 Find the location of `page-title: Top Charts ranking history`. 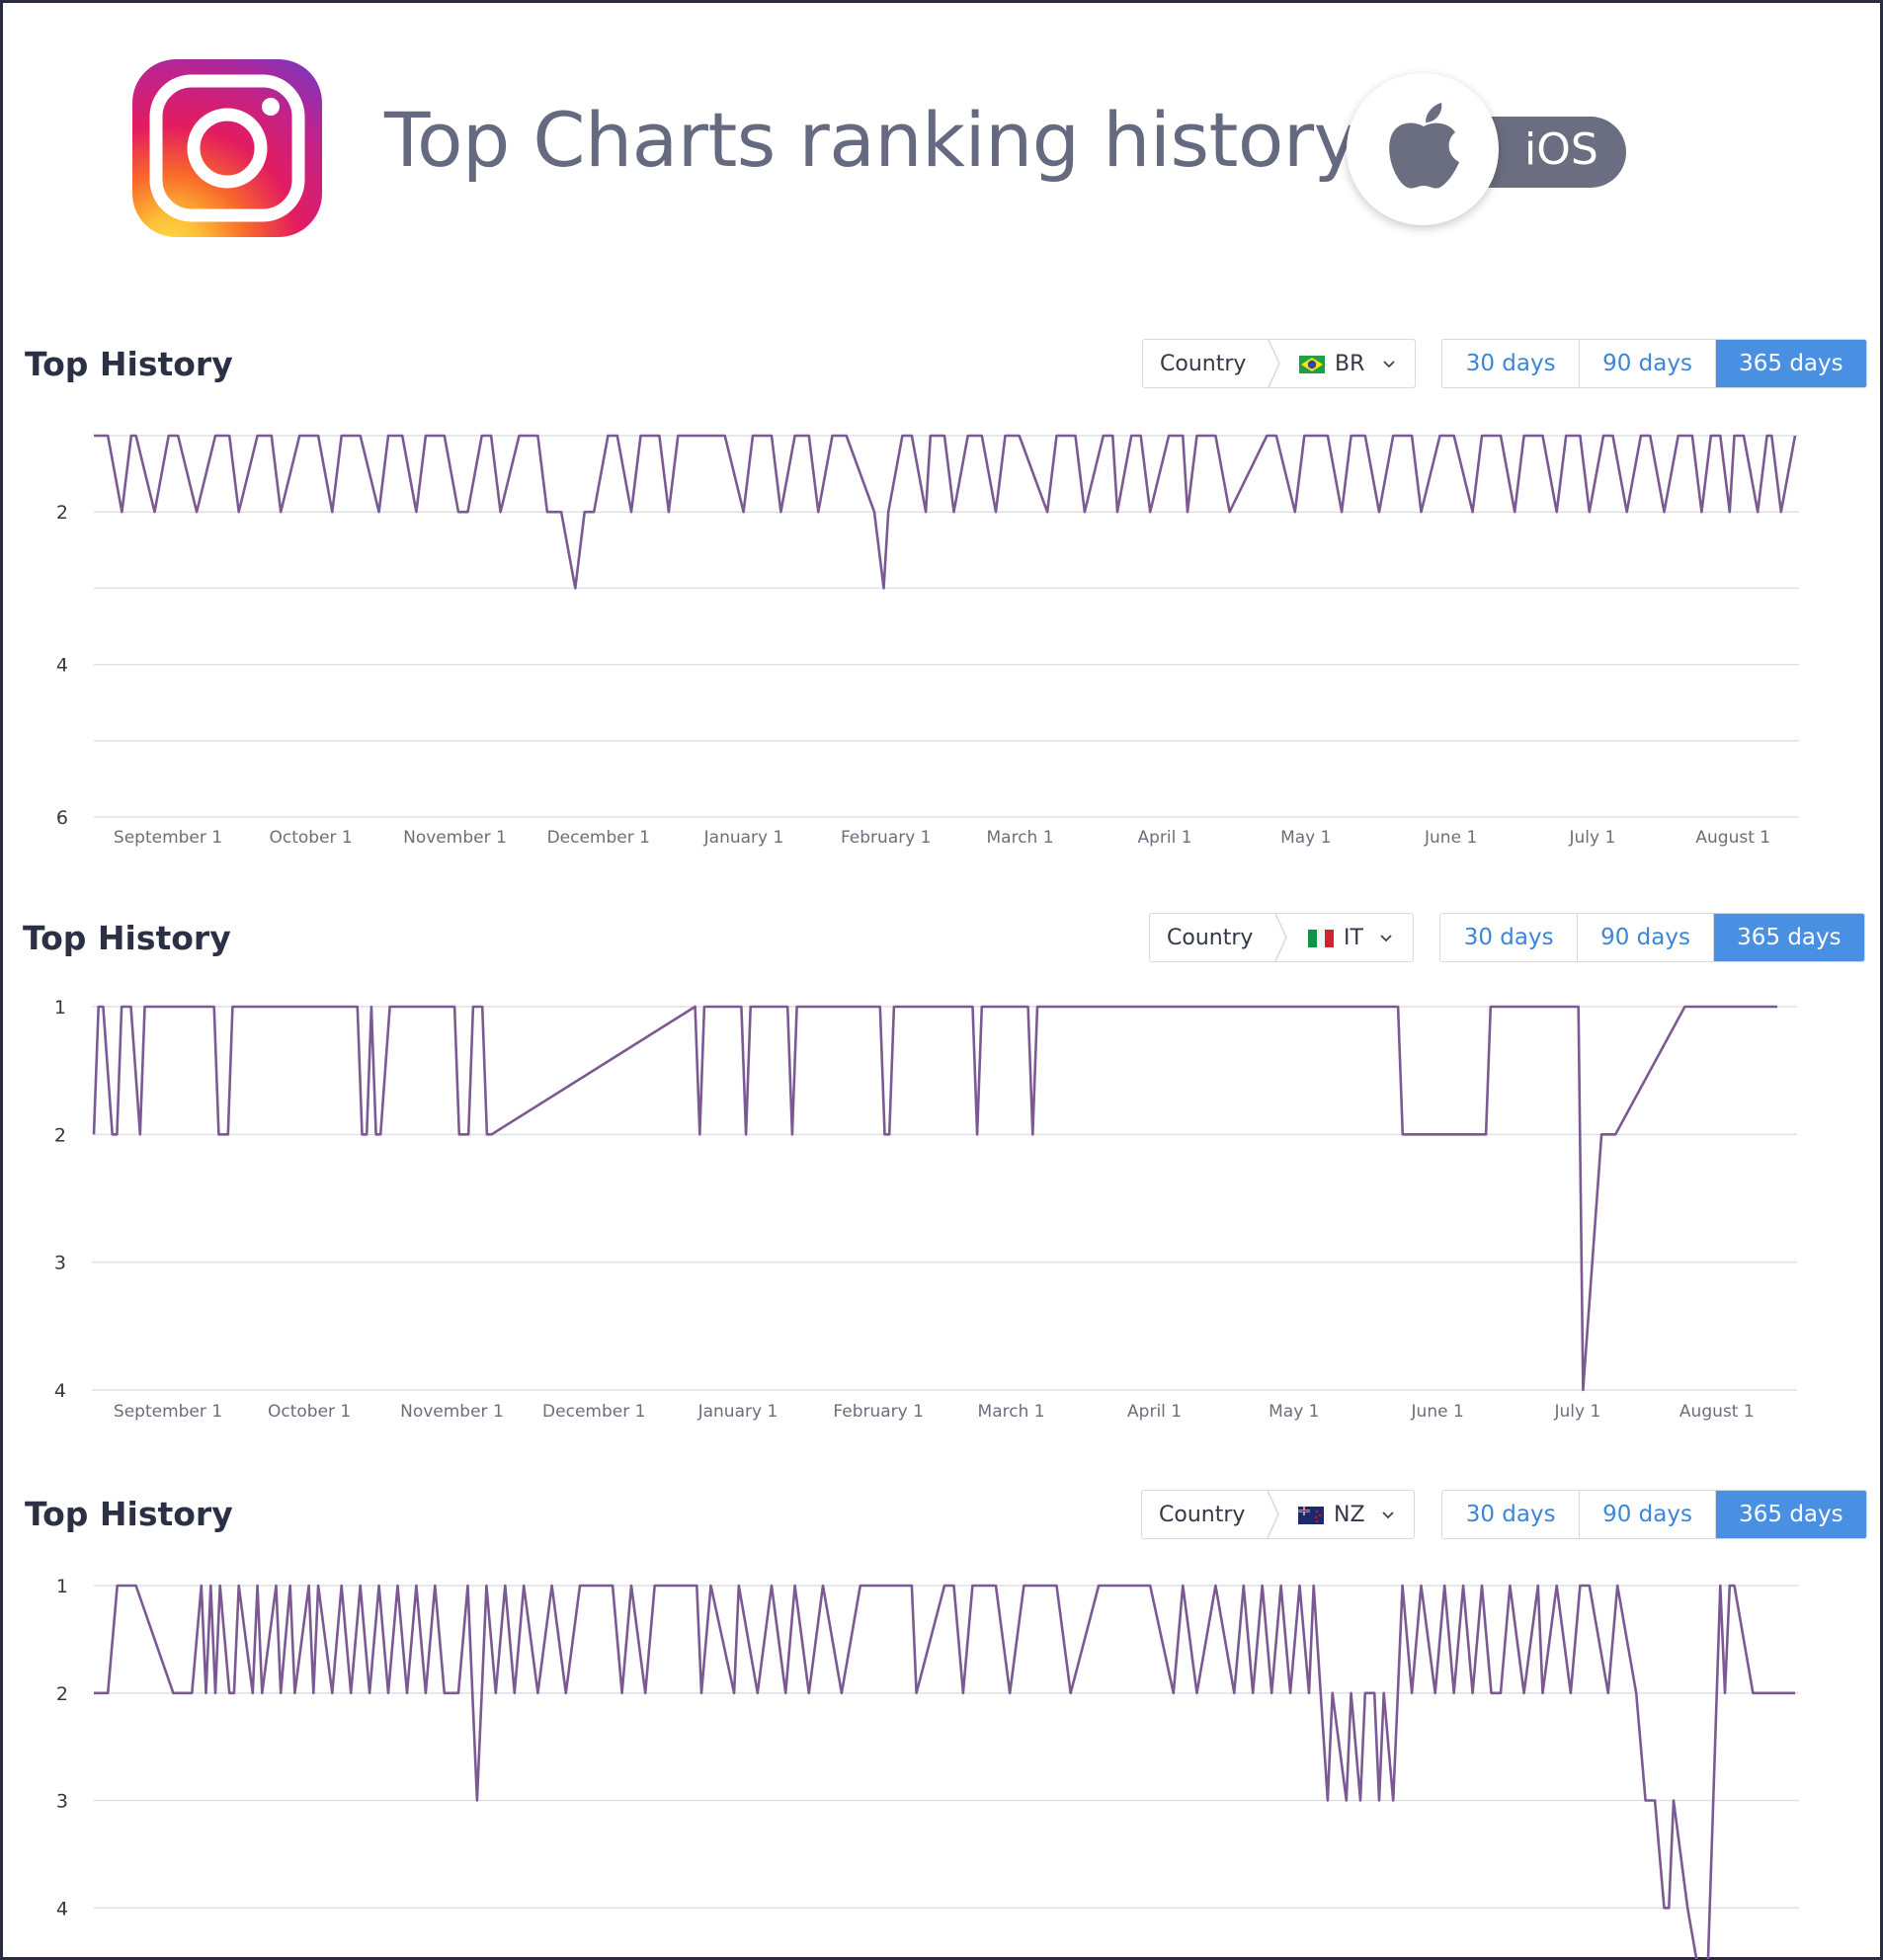

page-title: Top Charts ranking history is located at coordinates (871, 140).